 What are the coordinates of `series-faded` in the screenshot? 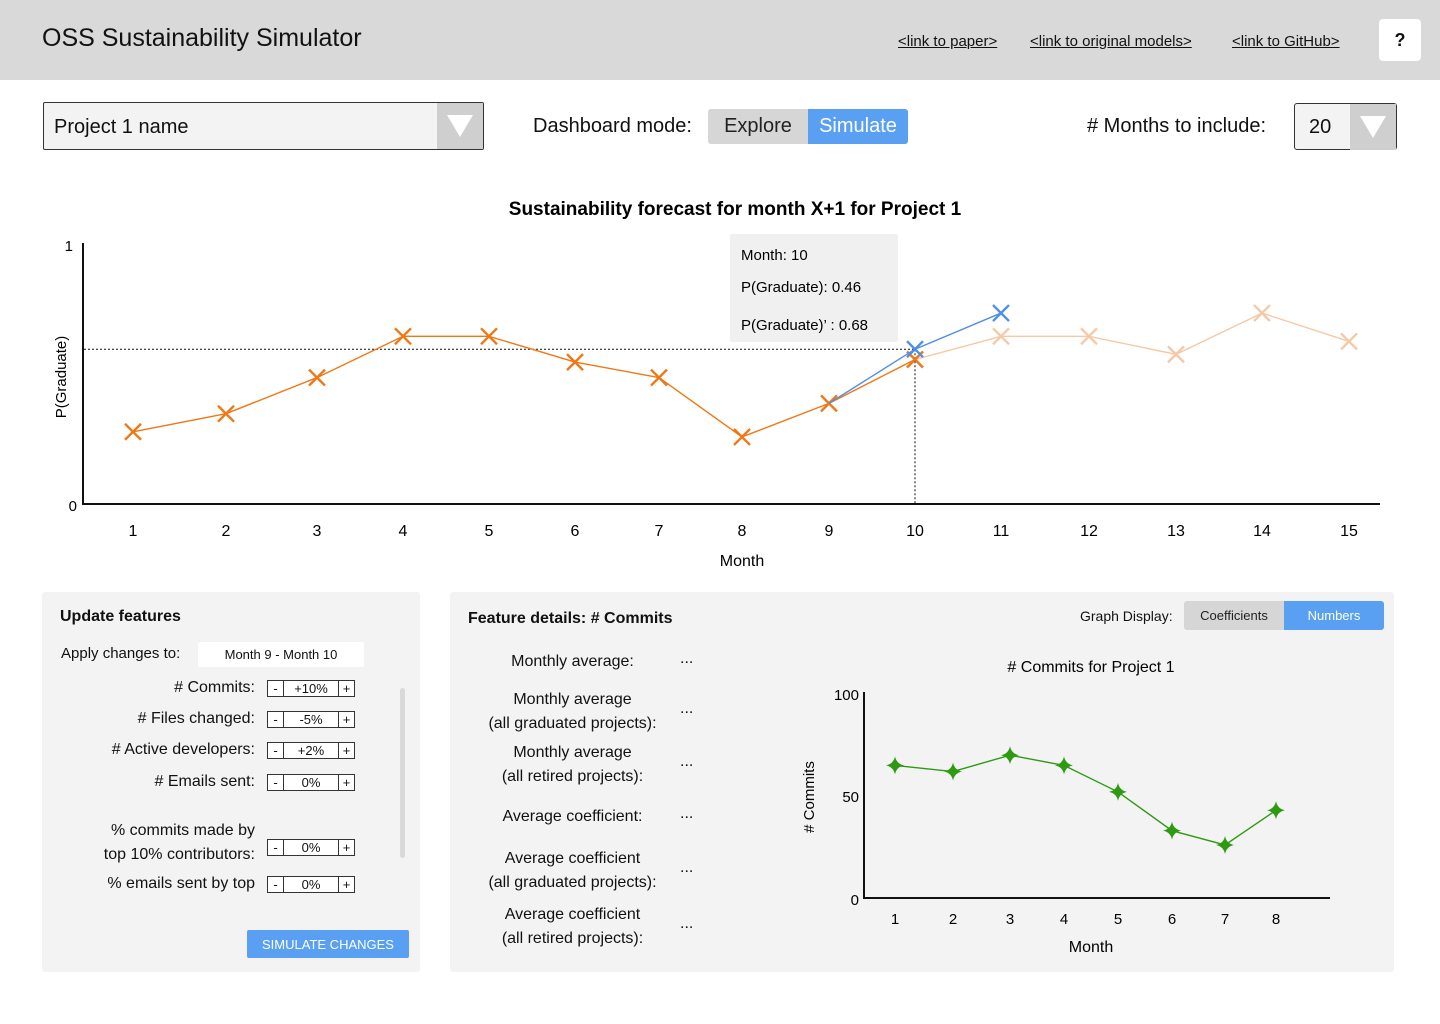 It's located at (1132, 336).